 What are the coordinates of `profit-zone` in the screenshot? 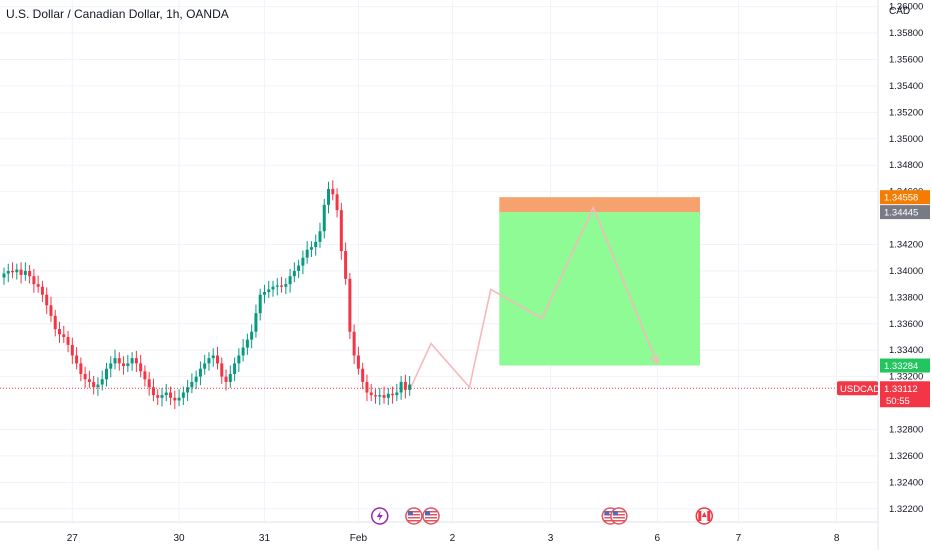 It's located at (600, 289).